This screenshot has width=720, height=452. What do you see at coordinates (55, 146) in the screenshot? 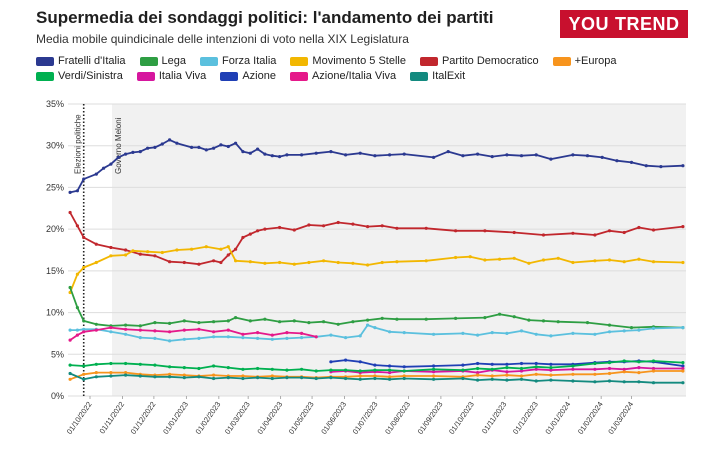
I see `y-tick-label: 30%` at bounding box center [55, 146].